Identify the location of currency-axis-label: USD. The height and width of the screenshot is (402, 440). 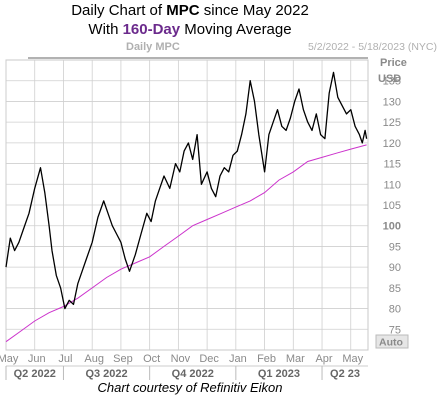
(389, 79).